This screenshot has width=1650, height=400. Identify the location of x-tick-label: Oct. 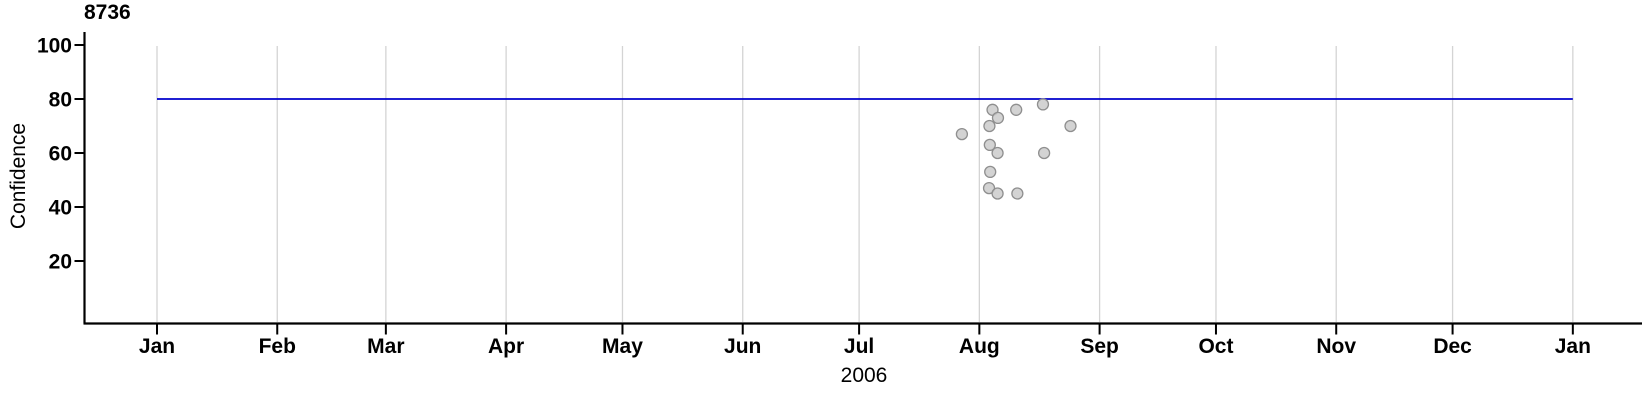
(1215, 346).